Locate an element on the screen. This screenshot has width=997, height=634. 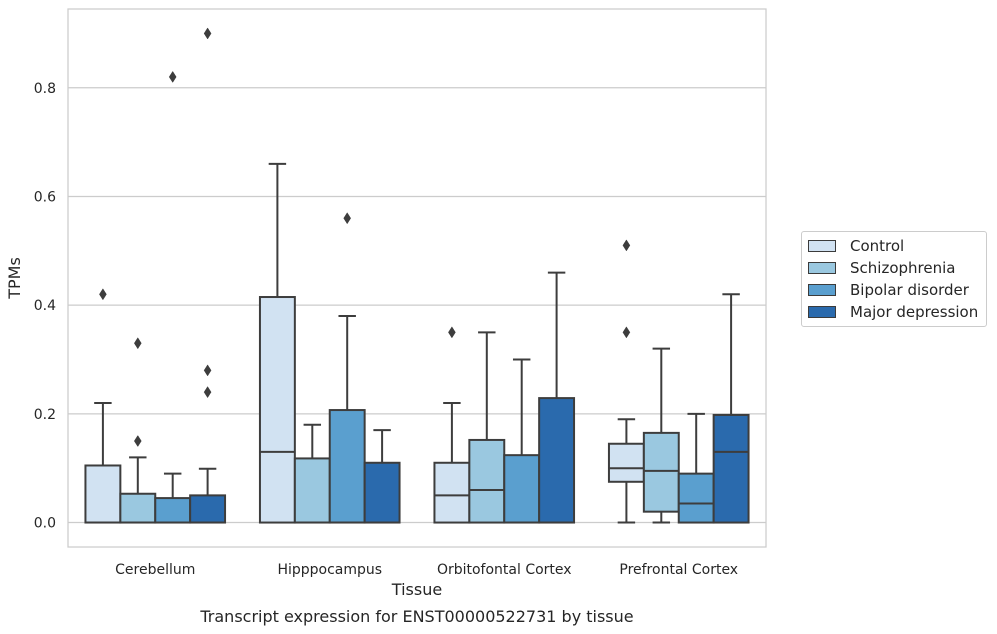
y-tick-label: 0.6 is located at coordinates (45, 197).